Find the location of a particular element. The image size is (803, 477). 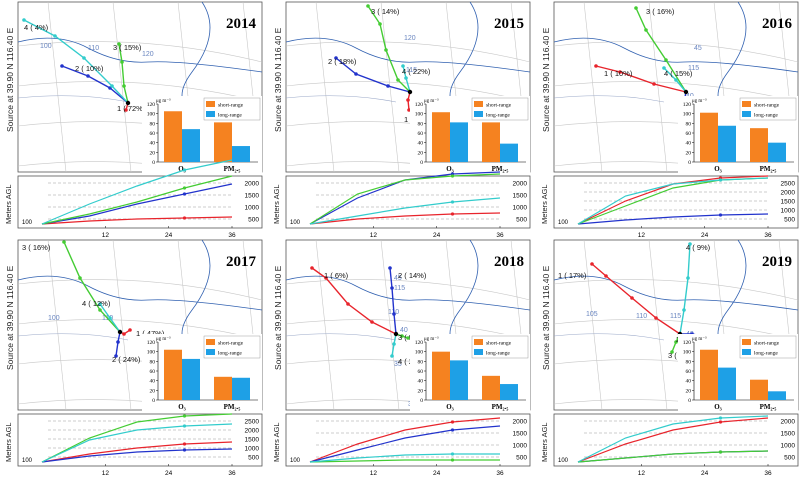

trajectory-cluster-label: 4 ( 15%) is located at coordinates (678, 73).